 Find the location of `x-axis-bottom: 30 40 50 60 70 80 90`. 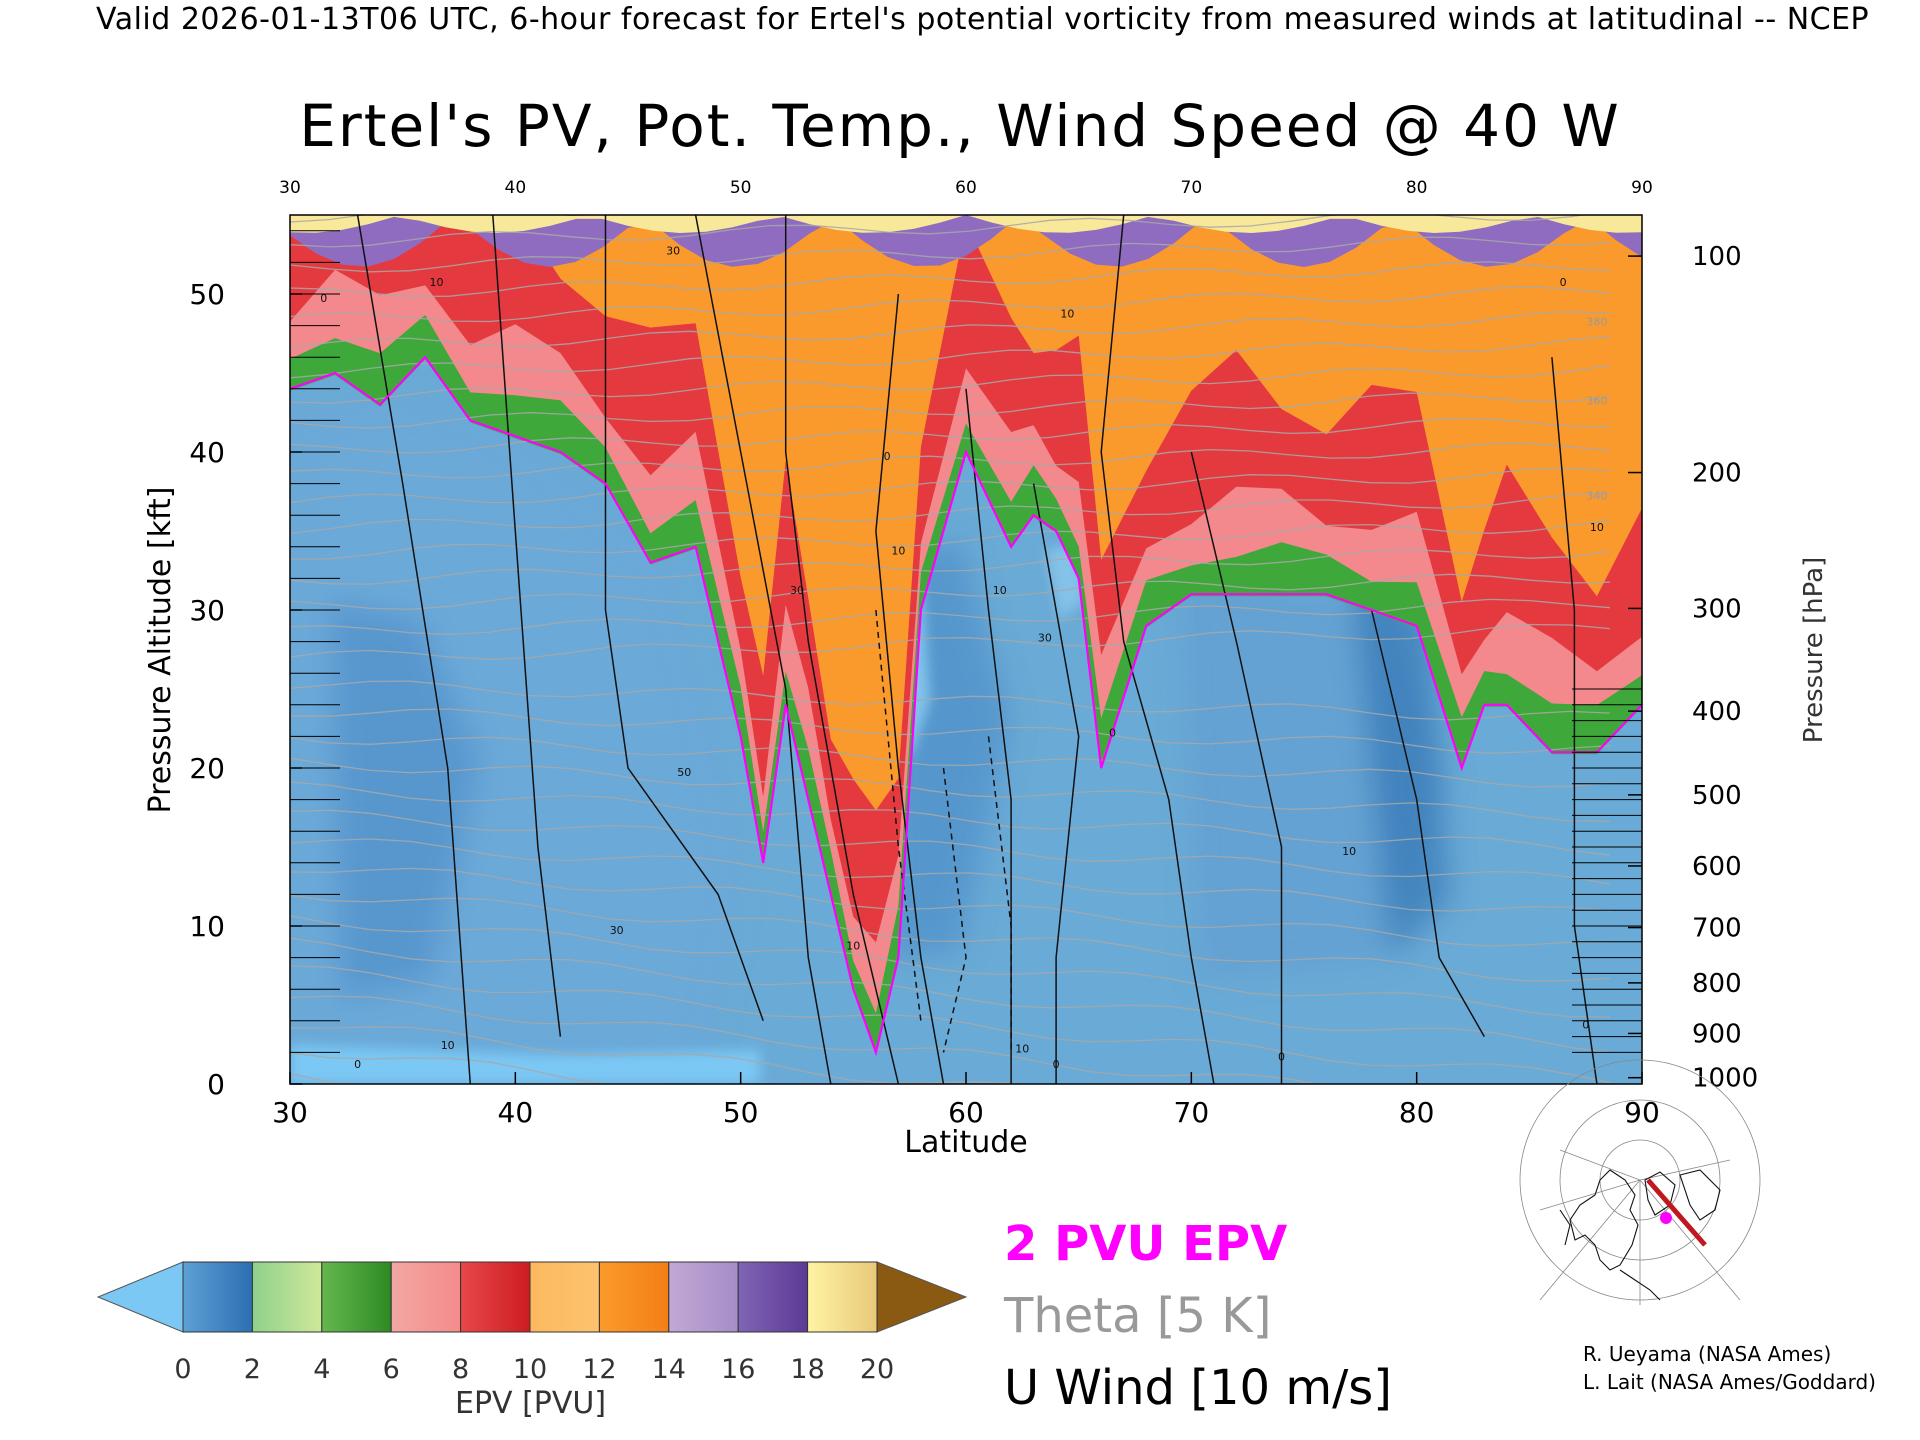

x-axis-bottom: 30 40 50 60 70 80 90 is located at coordinates (966, 1100).